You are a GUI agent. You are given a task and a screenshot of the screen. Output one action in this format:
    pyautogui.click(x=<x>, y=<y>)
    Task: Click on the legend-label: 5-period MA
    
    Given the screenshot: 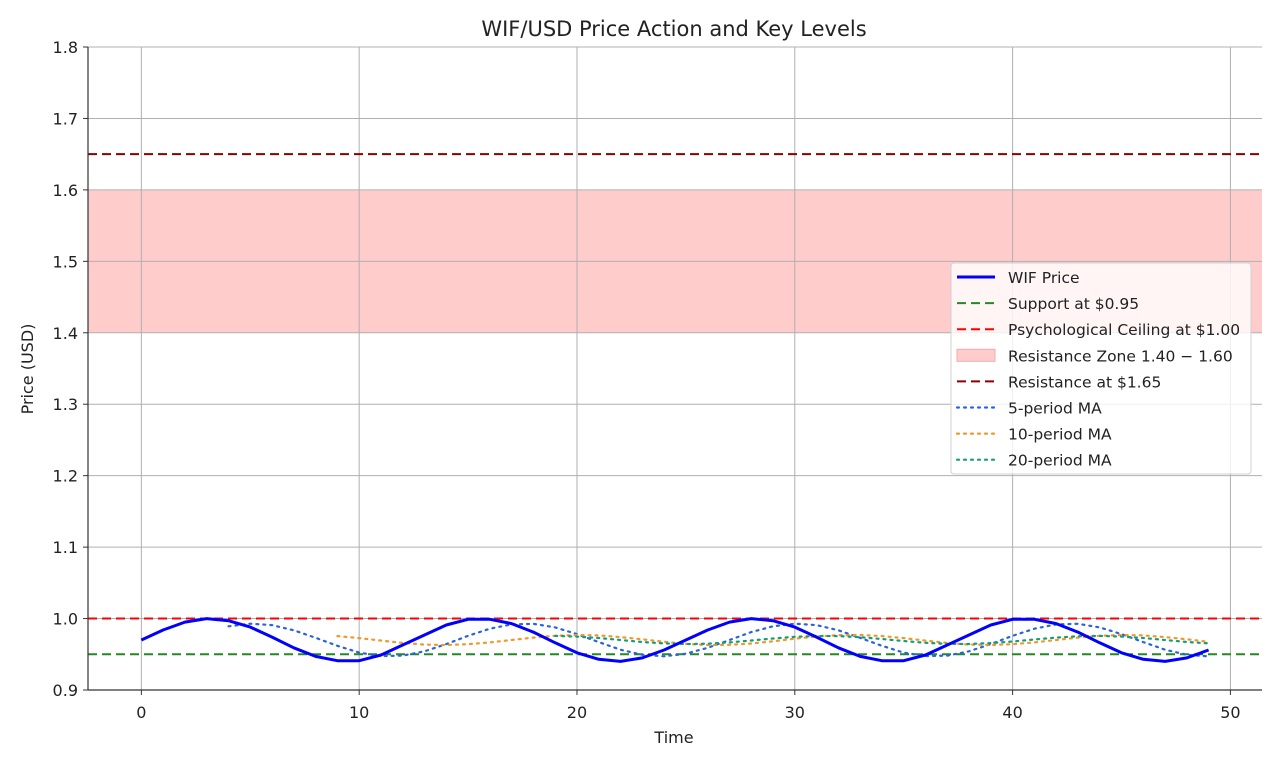 What is the action you would take?
    pyautogui.click(x=1055, y=409)
    